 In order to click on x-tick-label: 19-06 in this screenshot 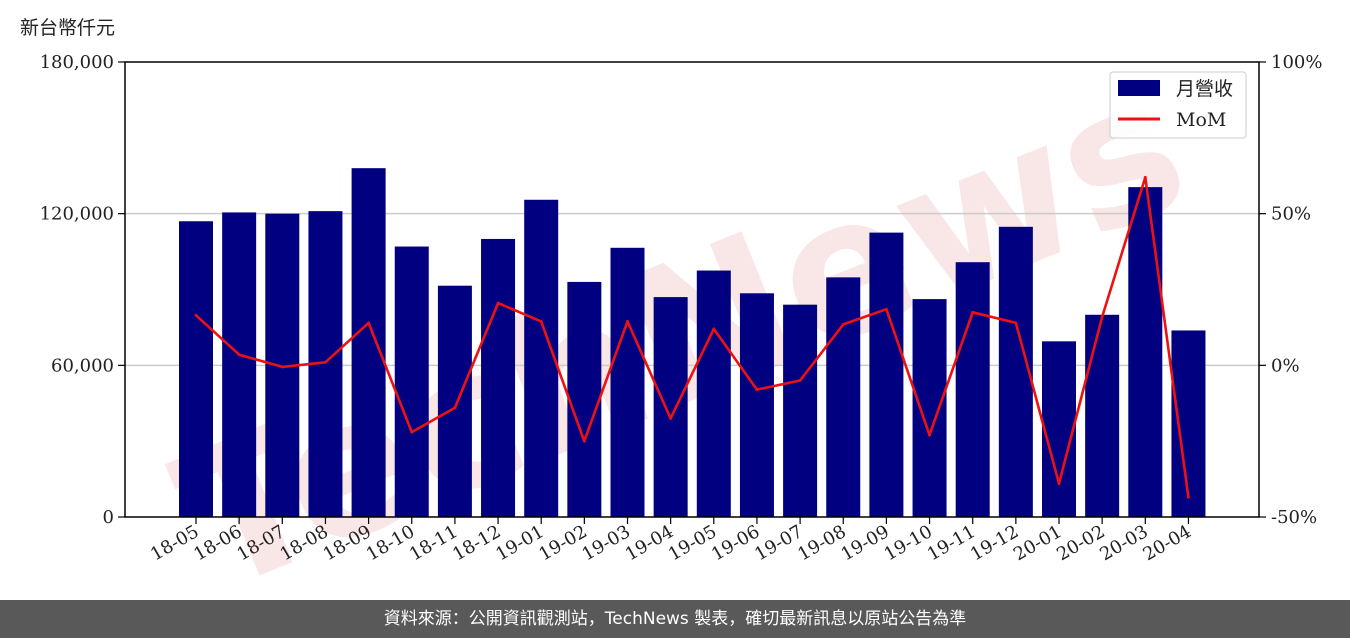, I will do `click(735, 543)`.